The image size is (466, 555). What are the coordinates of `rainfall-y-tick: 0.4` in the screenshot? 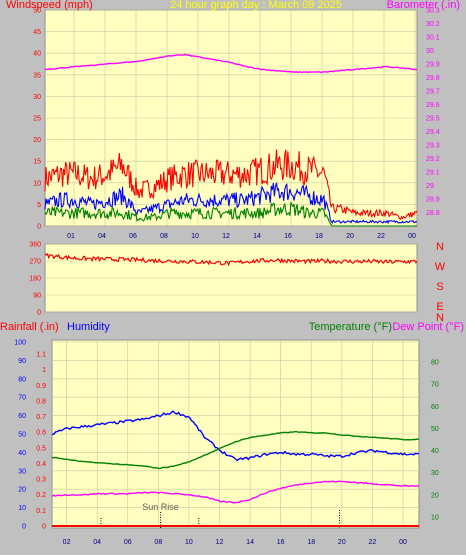 It's located at (41, 464).